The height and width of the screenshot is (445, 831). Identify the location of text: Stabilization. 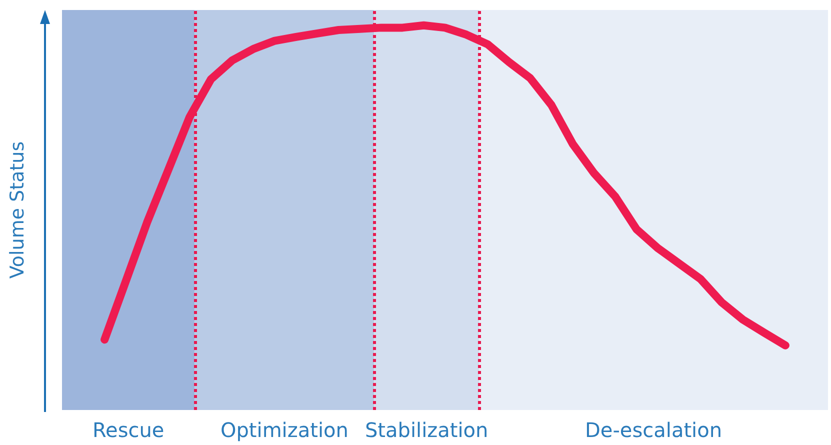
(426, 430).